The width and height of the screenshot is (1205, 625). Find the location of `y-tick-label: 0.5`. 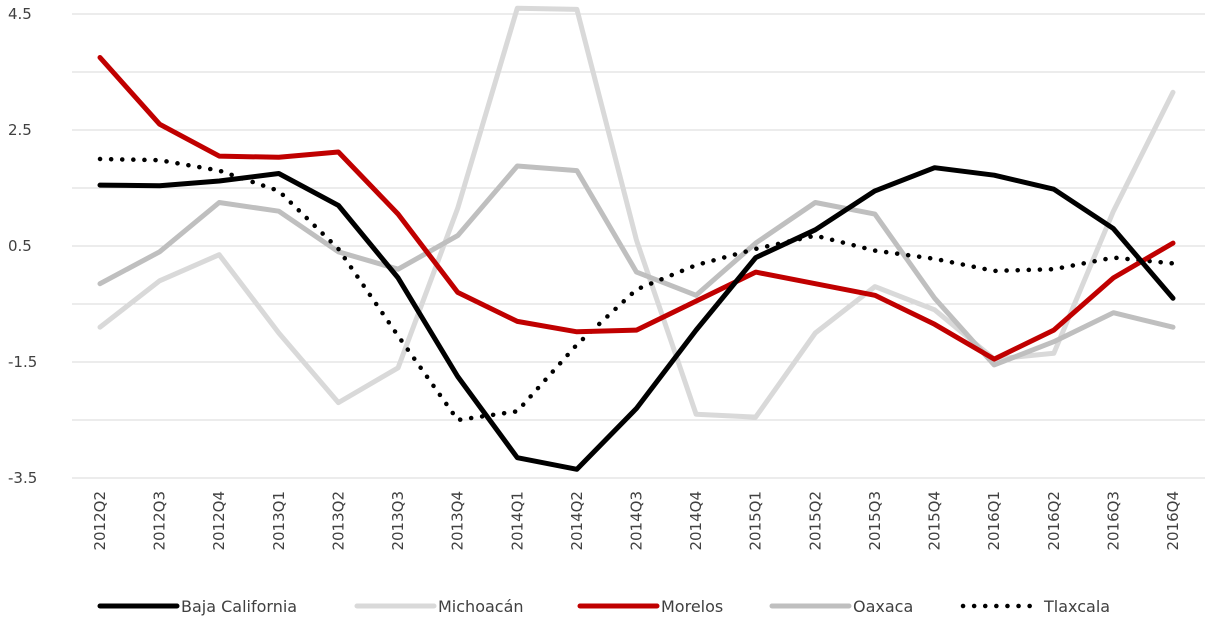

y-tick-label: 0.5 is located at coordinates (20, 246).